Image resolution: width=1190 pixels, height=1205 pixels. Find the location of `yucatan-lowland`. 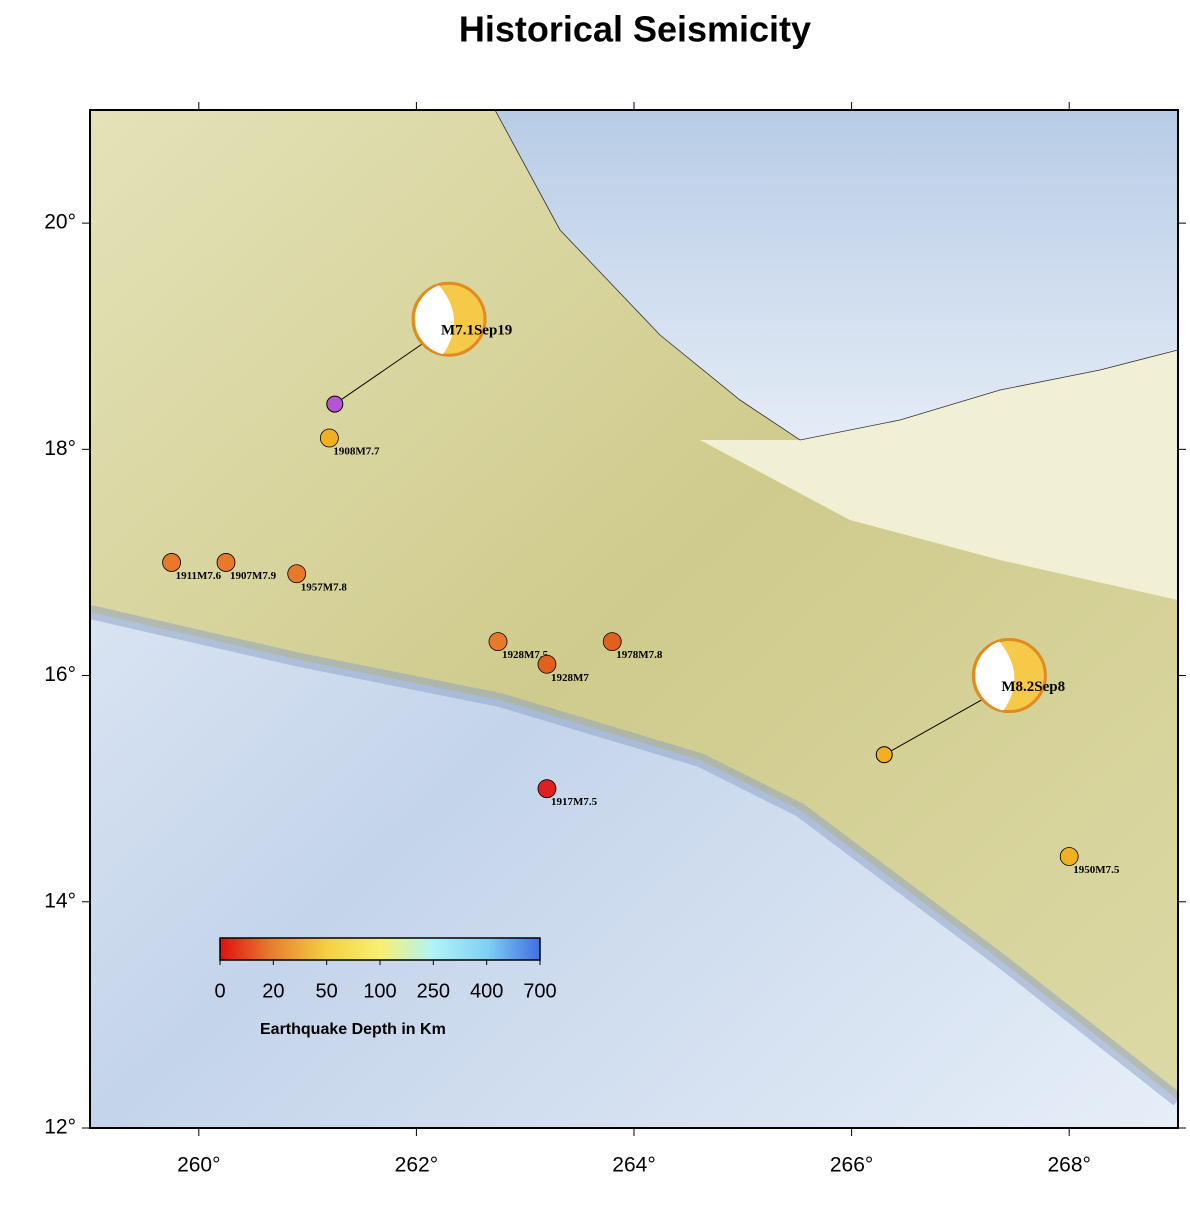

yucatan-lowland is located at coordinates (939, 475).